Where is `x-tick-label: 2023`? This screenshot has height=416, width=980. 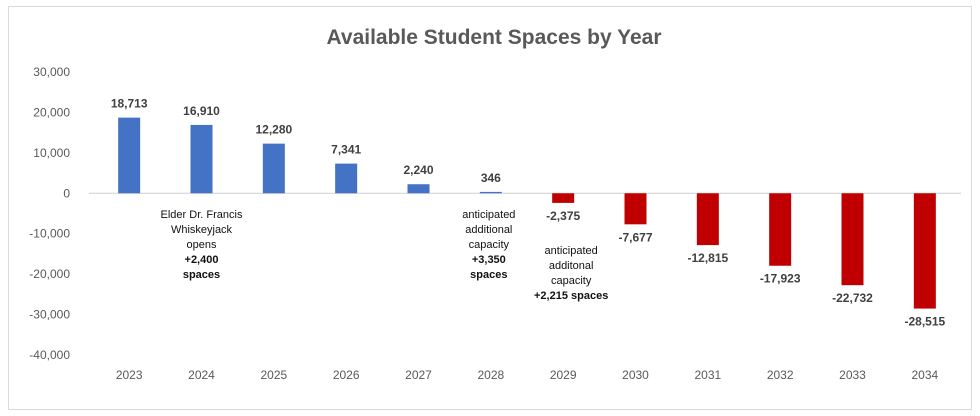
x-tick-label: 2023 is located at coordinates (129, 375).